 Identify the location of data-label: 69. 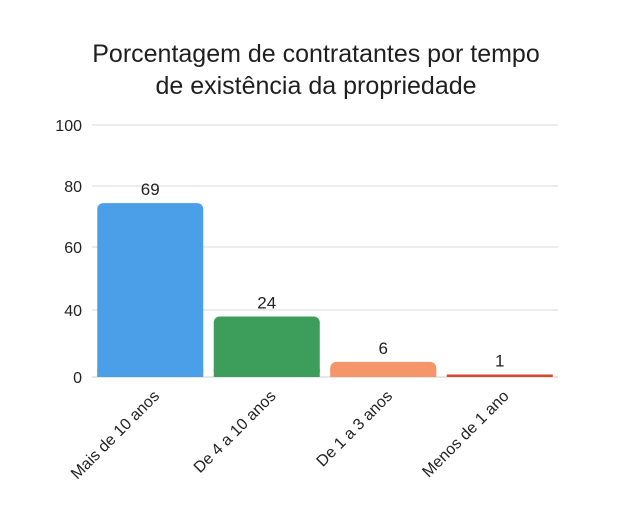
(150, 189).